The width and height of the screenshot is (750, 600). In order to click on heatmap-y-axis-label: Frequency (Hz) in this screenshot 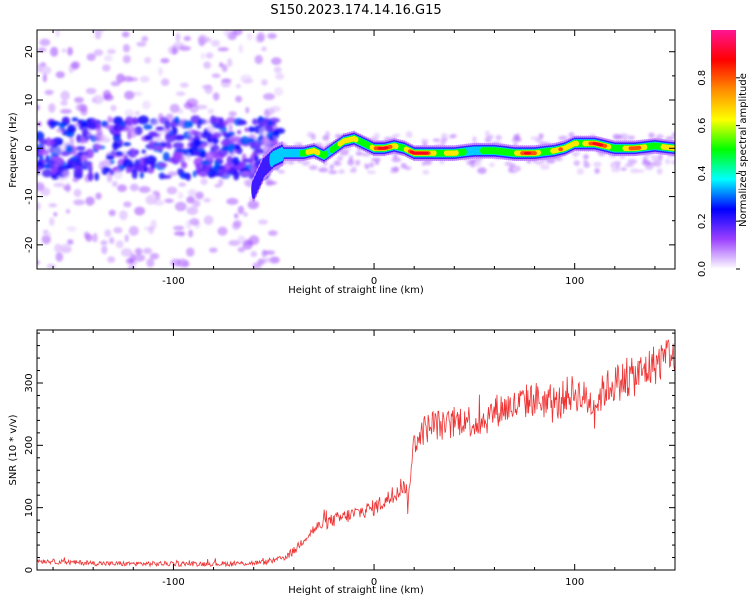, I will do `click(13, 150)`.